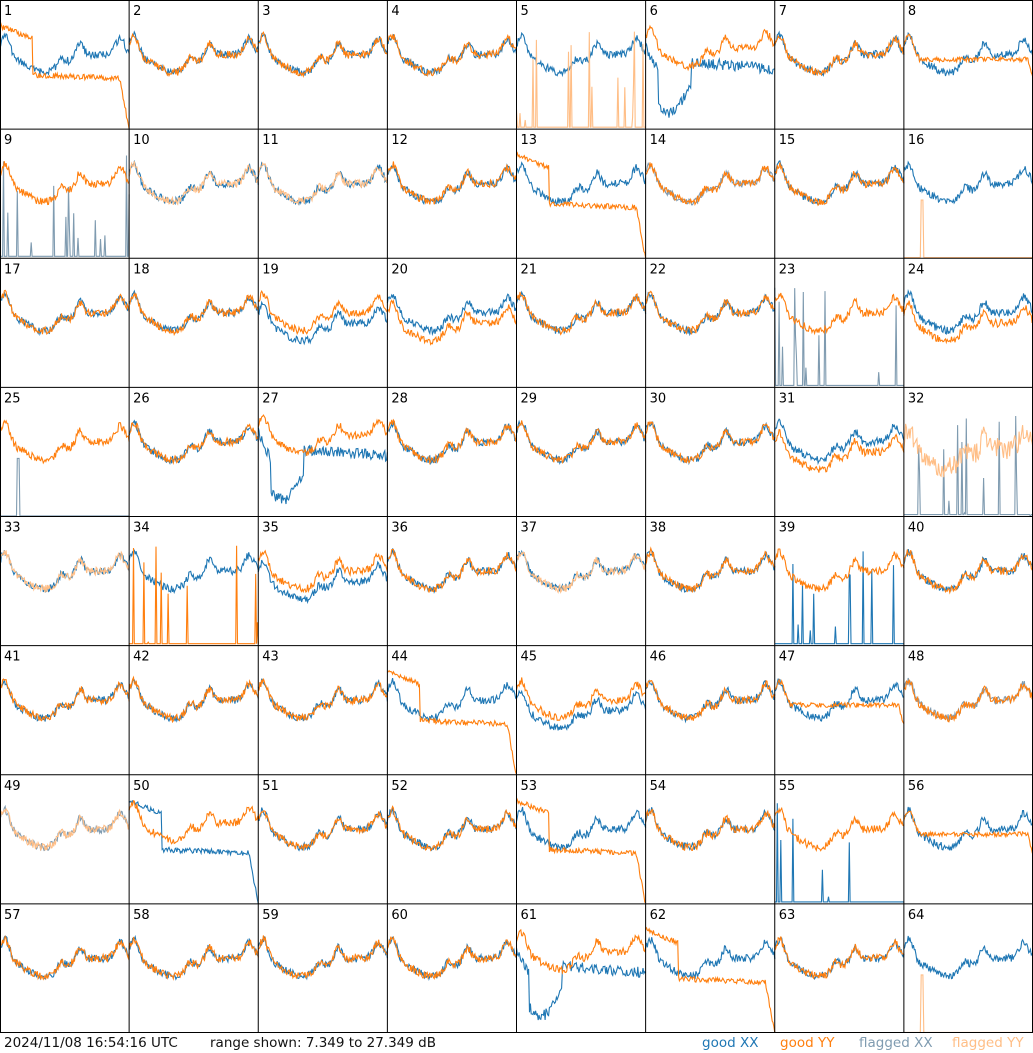 The width and height of the screenshot is (1033, 1053). I want to click on panel-label: 25, so click(12, 398).